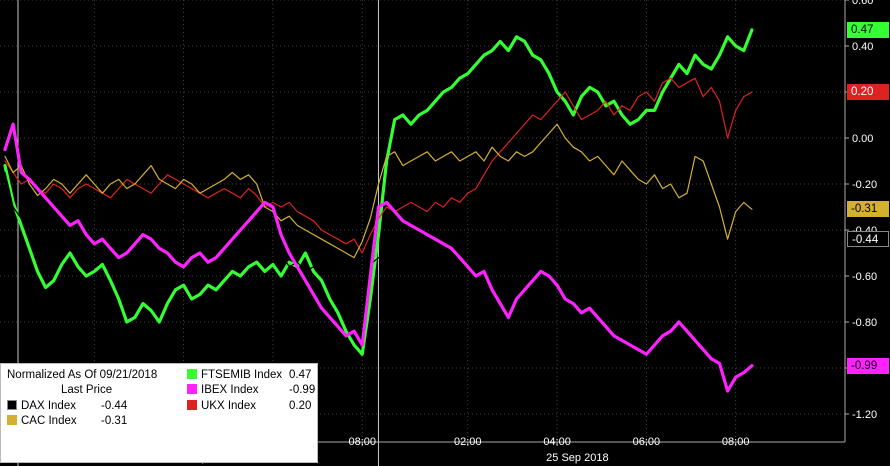  Describe the element at coordinates (300, 375) in the screenshot. I see `legend-value-ftsemib: 0.47` at that location.